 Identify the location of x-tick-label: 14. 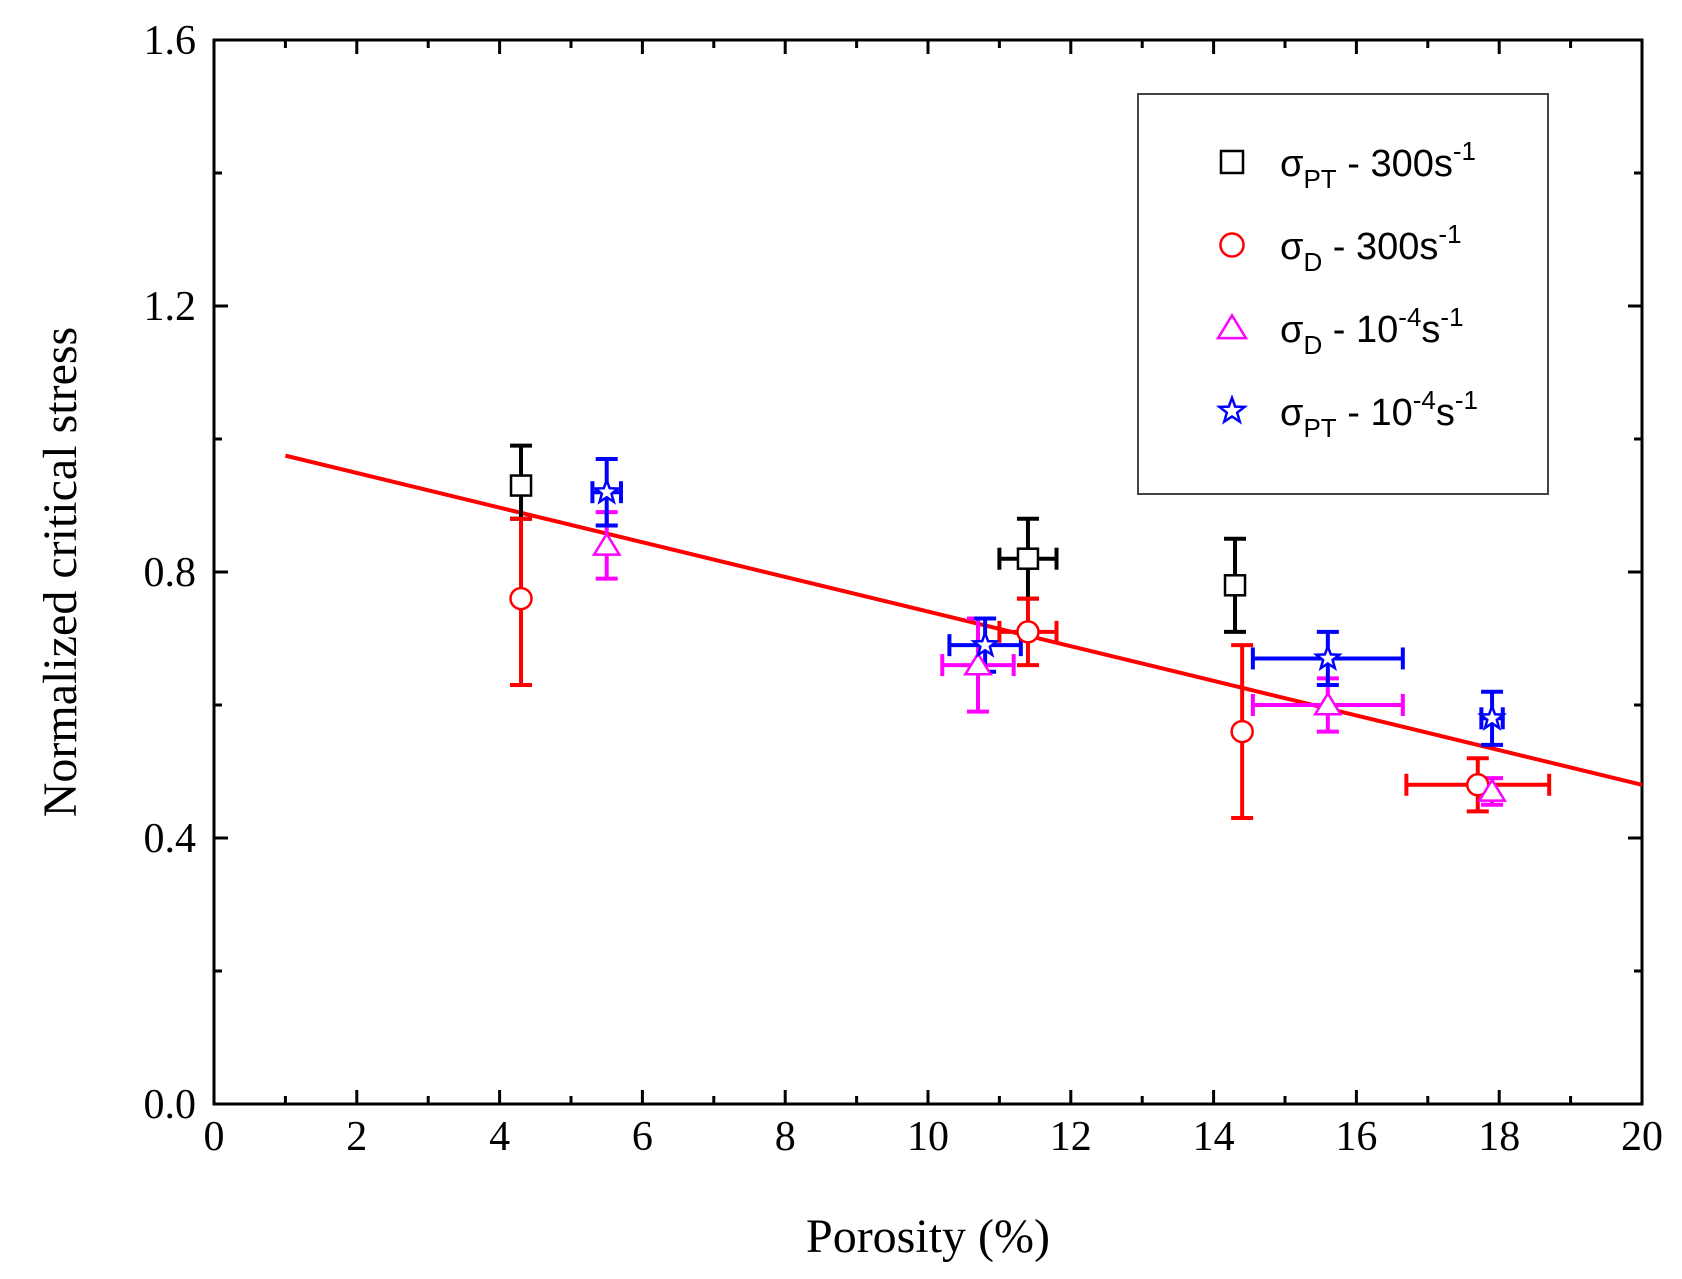
(1214, 1137).